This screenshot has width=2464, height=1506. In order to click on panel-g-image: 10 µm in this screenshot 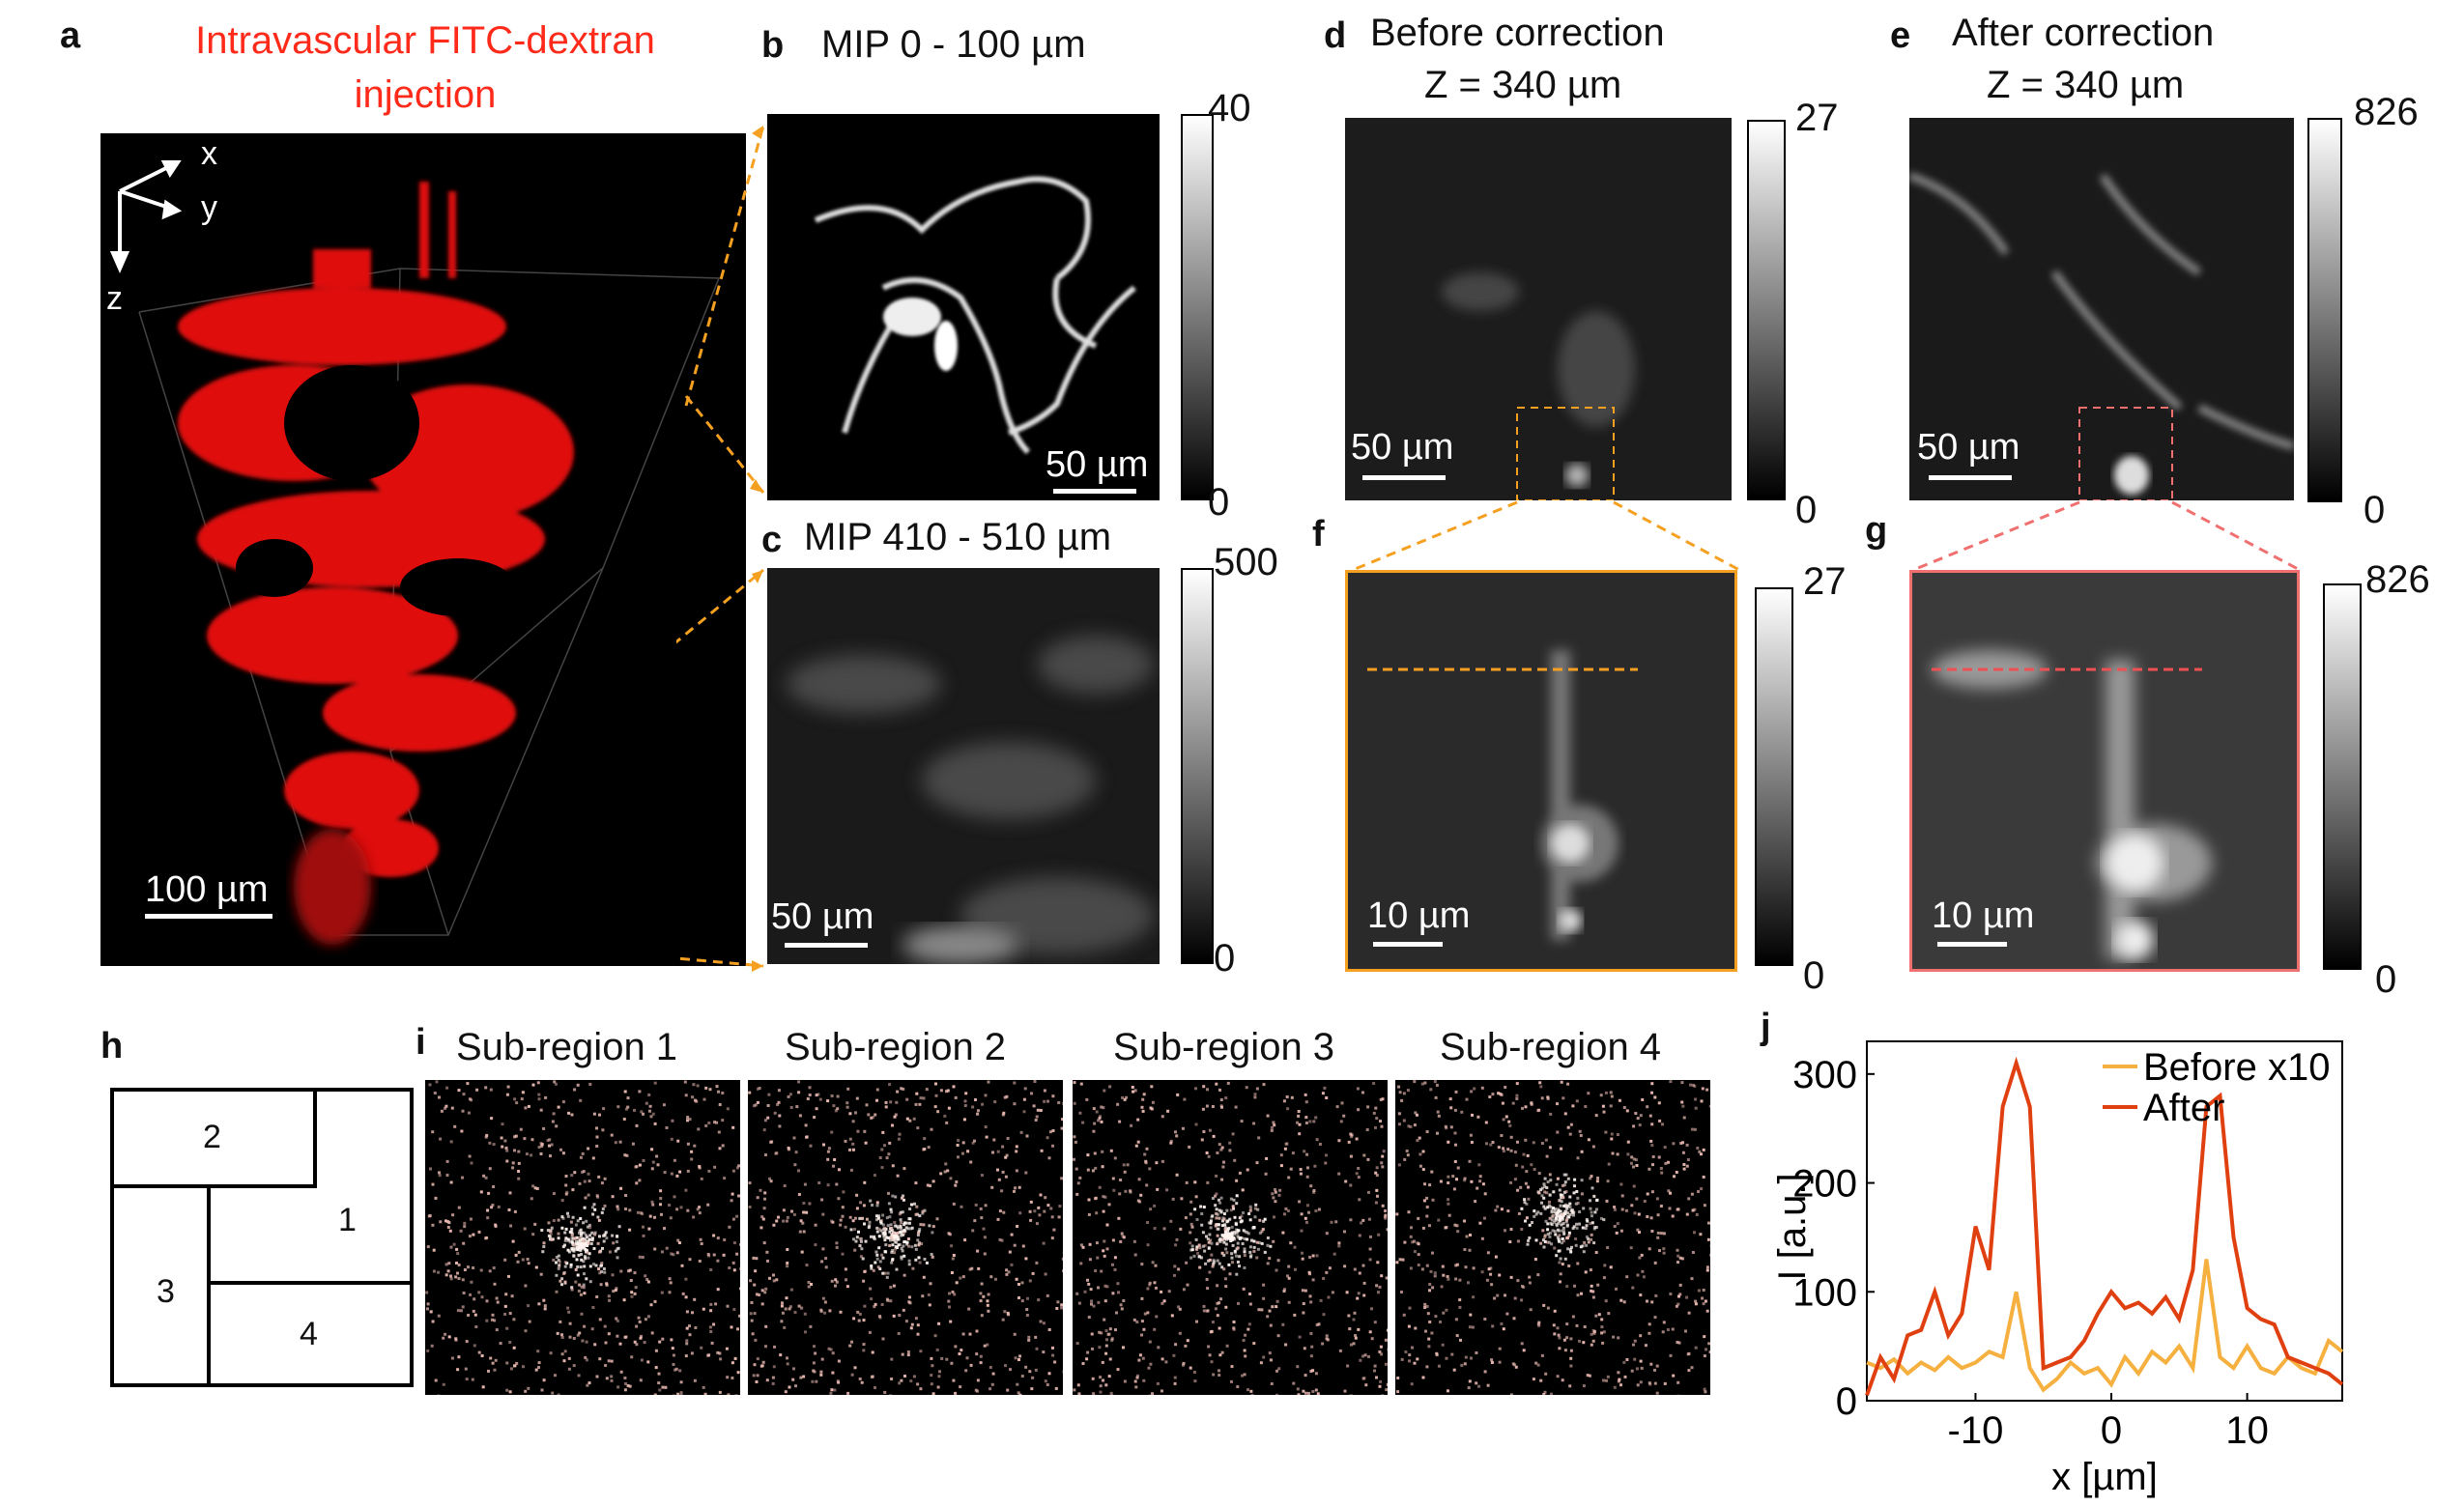, I will do `click(2104, 771)`.